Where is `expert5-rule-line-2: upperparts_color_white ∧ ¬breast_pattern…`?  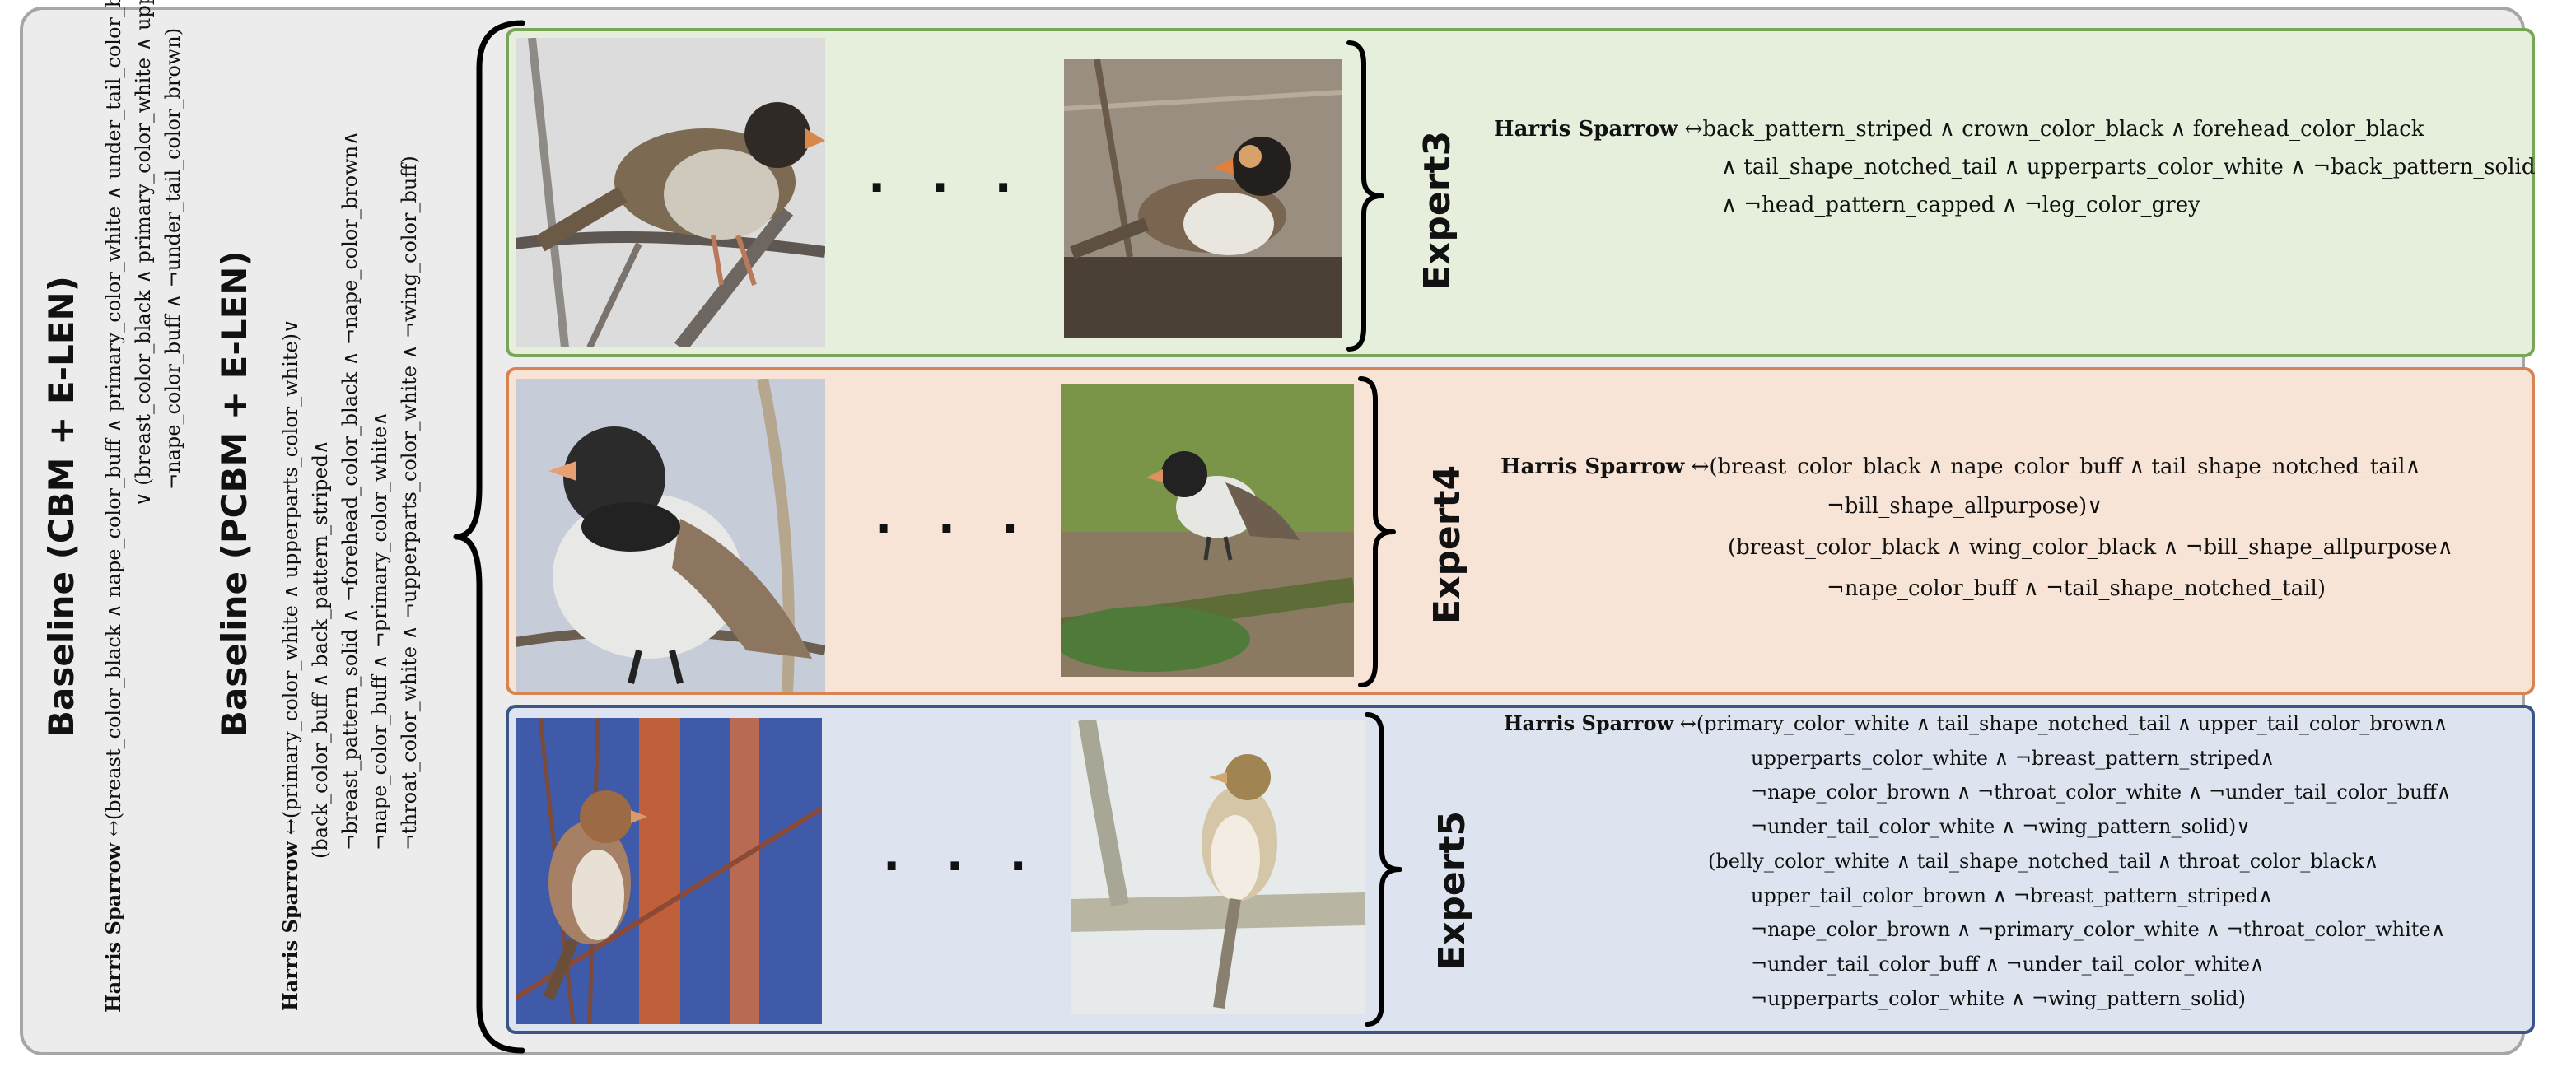 expert5-rule-line-2: upperparts_color_white ∧ ¬breast_pattern… is located at coordinates (2013, 758).